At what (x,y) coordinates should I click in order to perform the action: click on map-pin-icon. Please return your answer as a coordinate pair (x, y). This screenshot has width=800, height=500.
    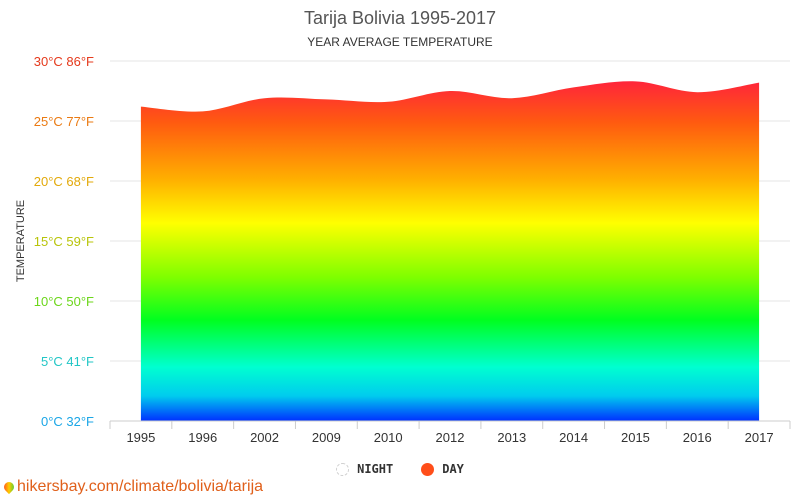
    Looking at the image, I should click on (9, 487).